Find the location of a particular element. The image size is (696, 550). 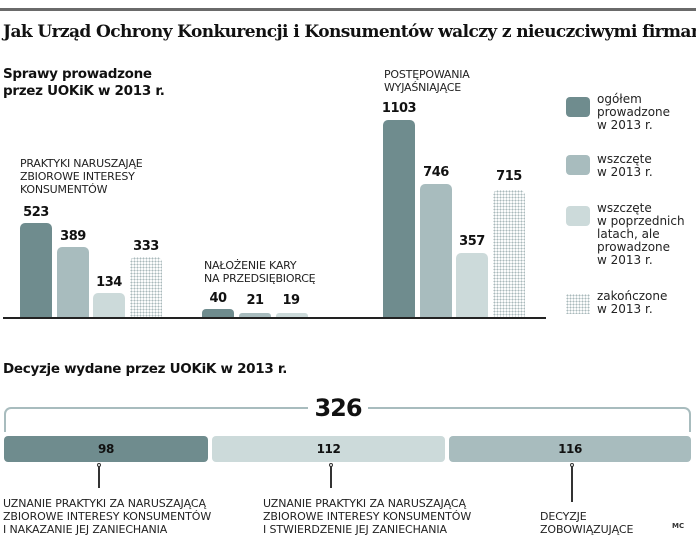

label-line: DECYZJE is located at coordinates (563, 516).